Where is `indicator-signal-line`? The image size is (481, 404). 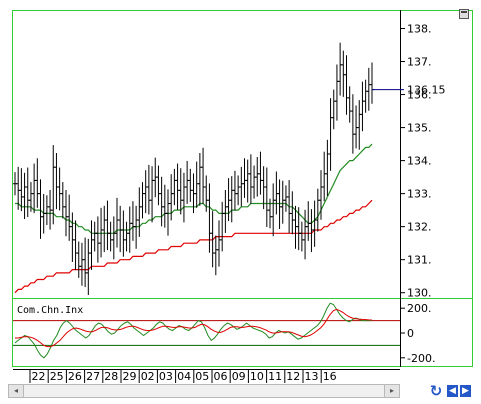 indicator-signal-line is located at coordinates (194, 328).